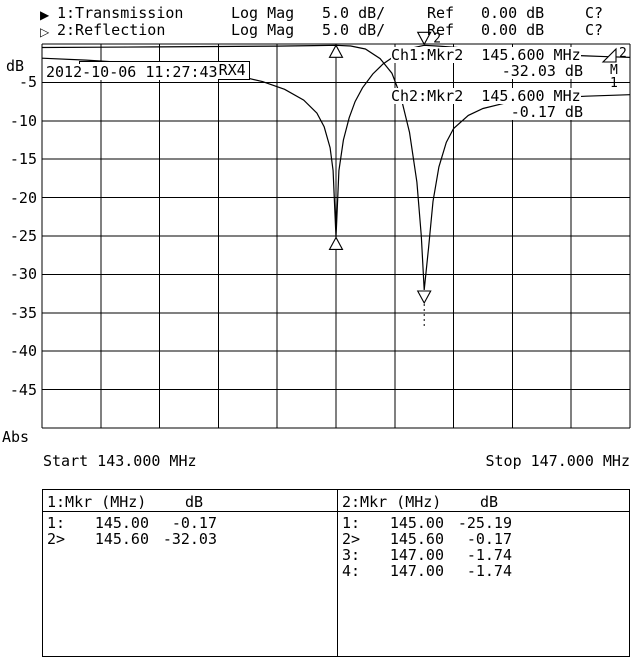 This screenshot has height=659, width=640. Describe the element at coordinates (623, 53) in the screenshot. I see `edge-marker-number: 2` at that location.